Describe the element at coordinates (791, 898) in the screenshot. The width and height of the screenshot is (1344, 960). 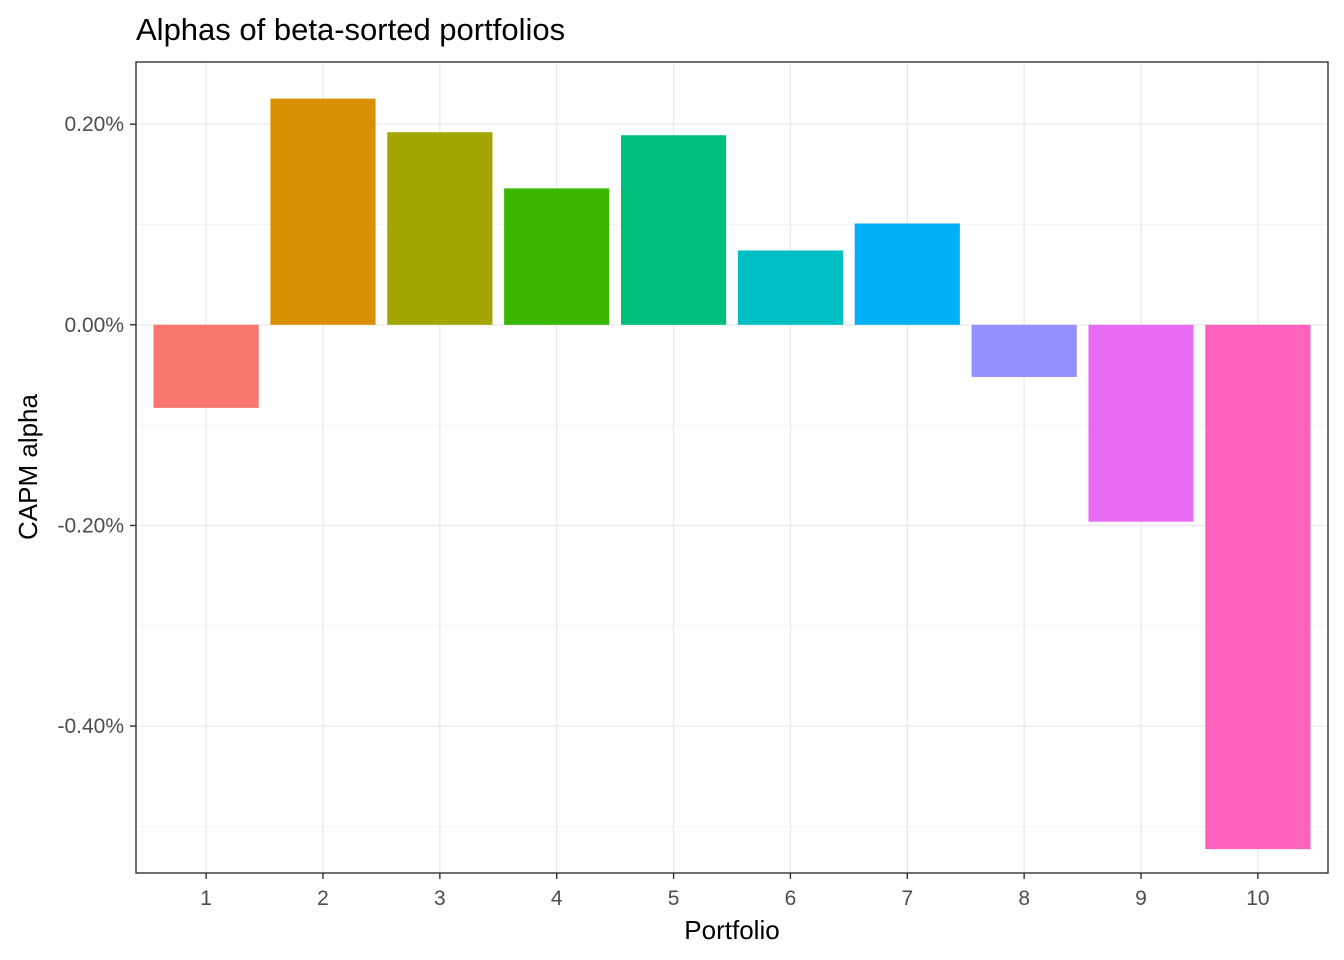
I see `x-tick-label: 6` at that location.